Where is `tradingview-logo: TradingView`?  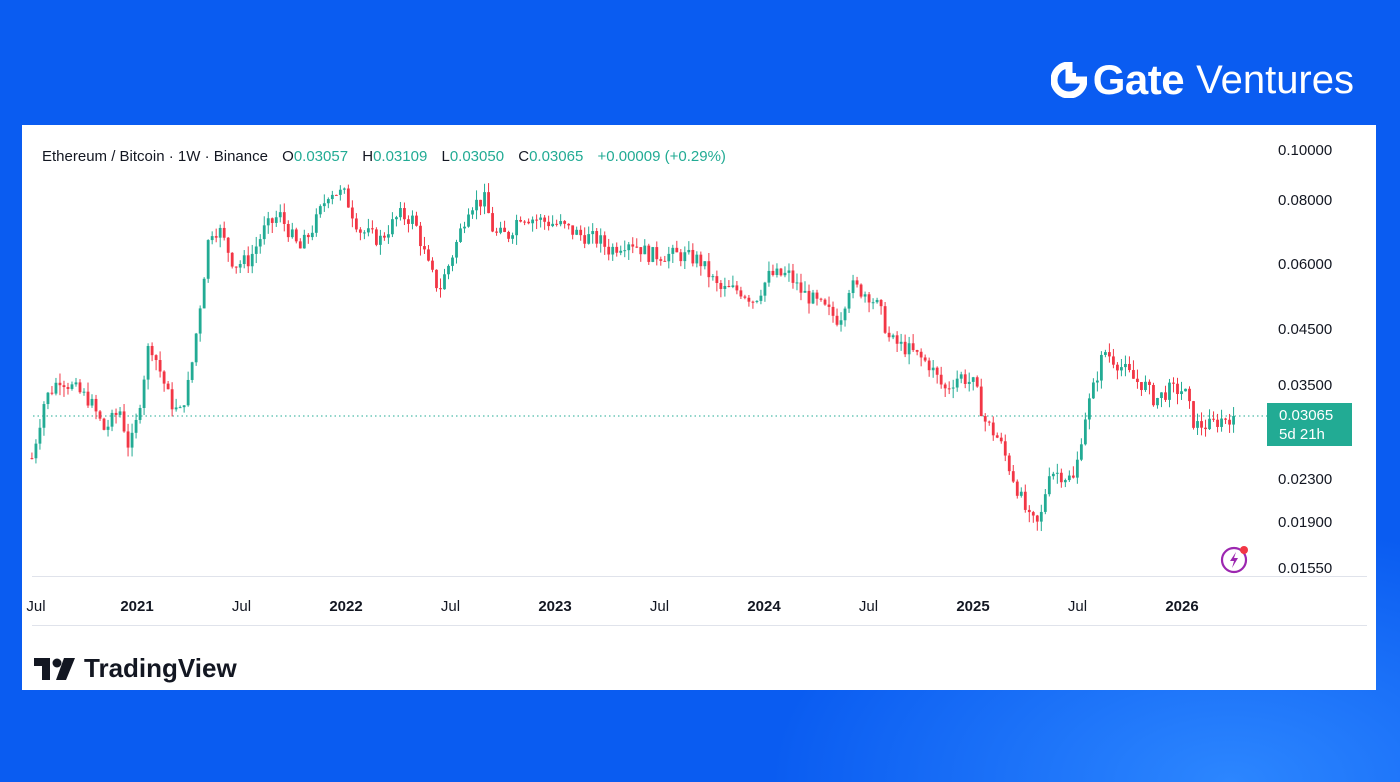 tradingview-logo: TradingView is located at coordinates (135, 668).